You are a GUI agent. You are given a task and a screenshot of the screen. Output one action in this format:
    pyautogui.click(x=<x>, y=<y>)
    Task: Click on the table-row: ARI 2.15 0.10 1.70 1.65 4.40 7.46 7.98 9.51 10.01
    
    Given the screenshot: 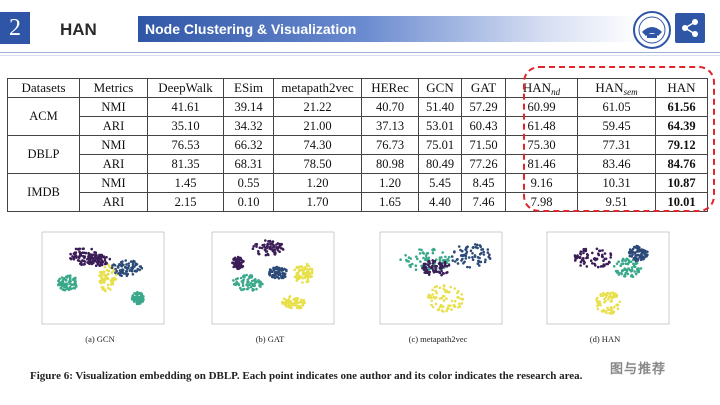 What is the action you would take?
    pyautogui.click(x=358, y=202)
    